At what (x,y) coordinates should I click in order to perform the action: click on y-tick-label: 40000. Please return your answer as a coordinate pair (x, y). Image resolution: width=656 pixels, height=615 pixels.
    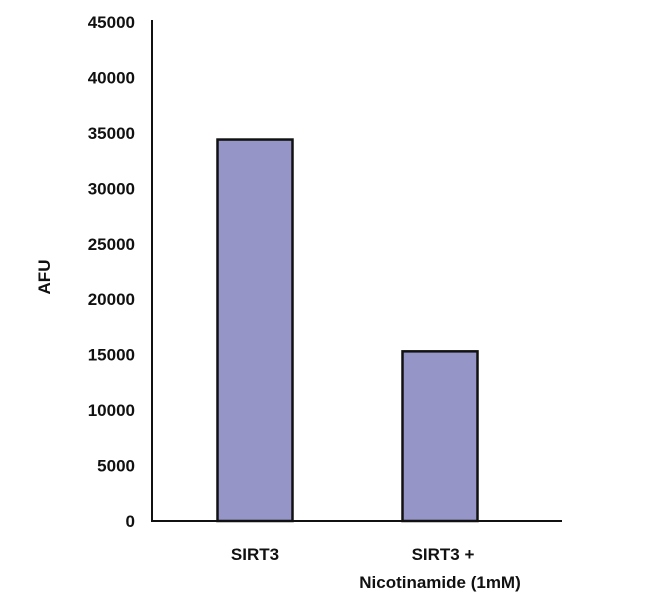
    Looking at the image, I should click on (111, 77).